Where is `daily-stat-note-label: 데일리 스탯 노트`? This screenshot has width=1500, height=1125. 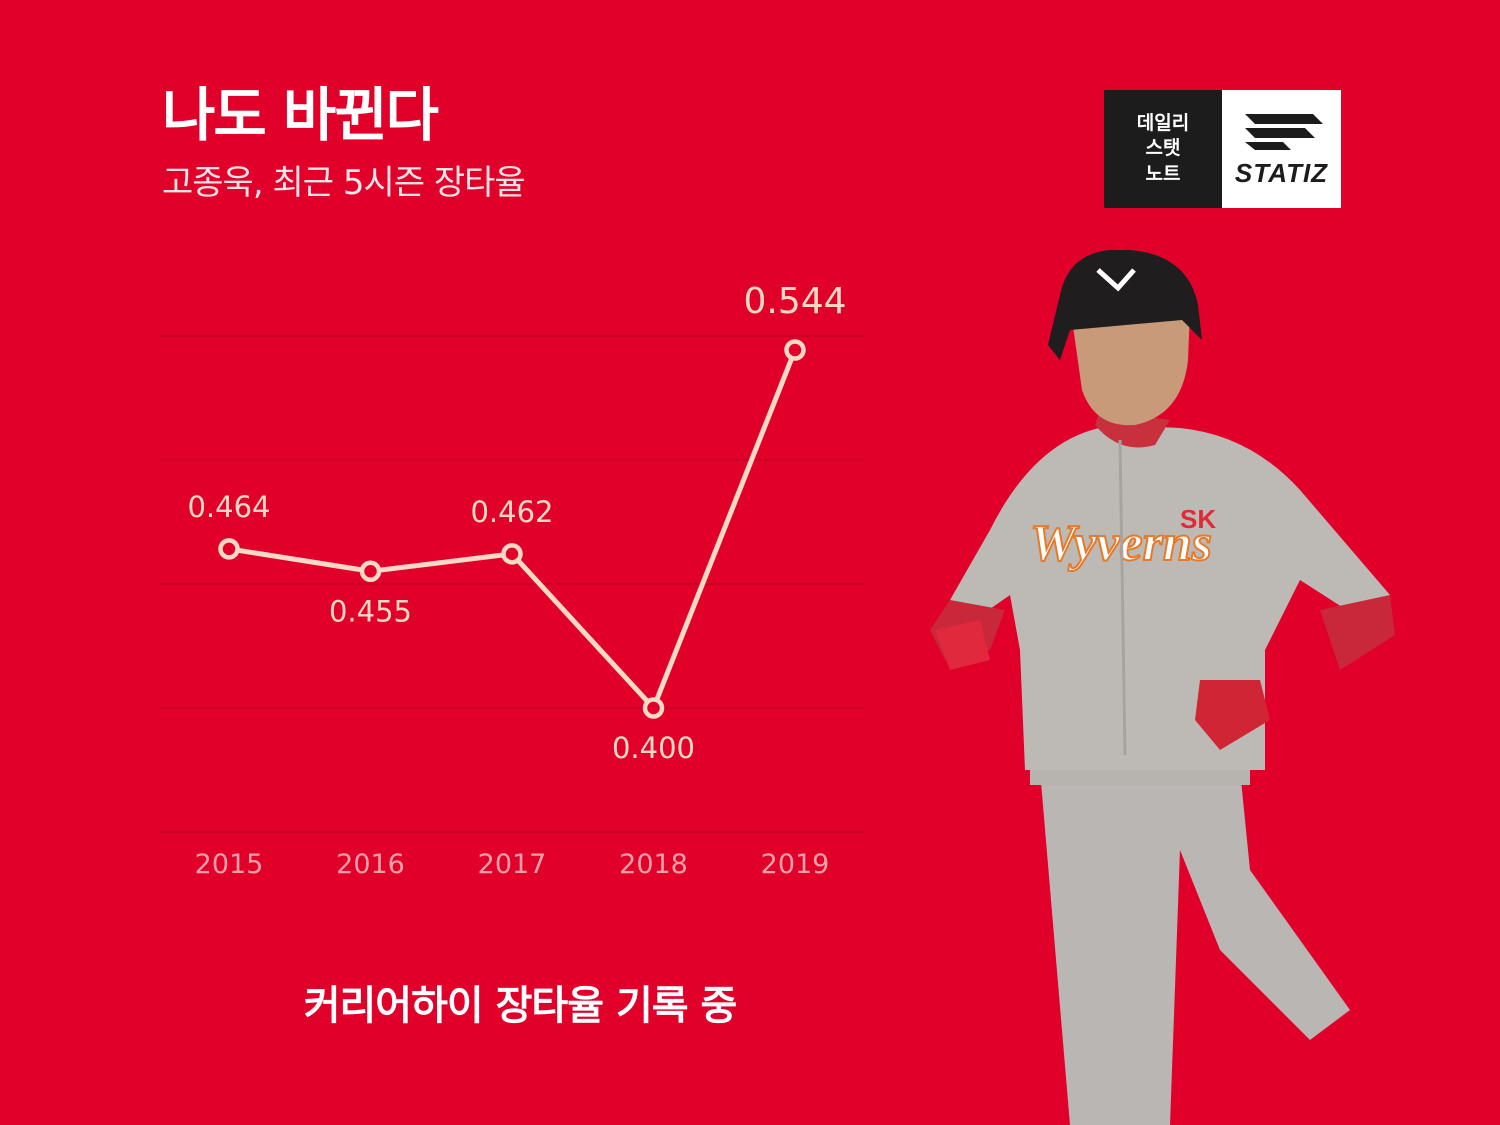 daily-stat-note-label: 데일리 스탯 노트 is located at coordinates (1163, 149).